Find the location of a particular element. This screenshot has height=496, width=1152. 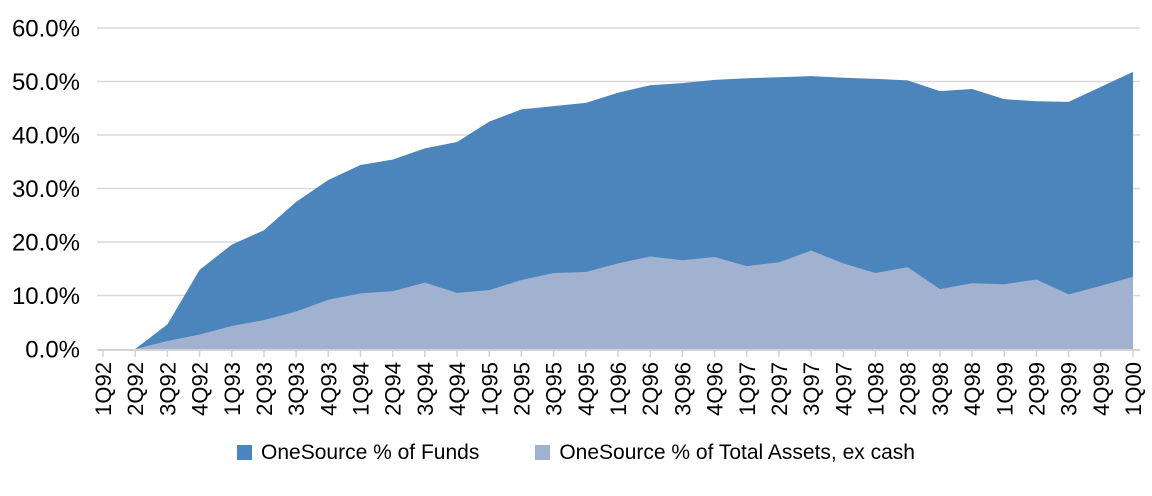

x-tick-label: 3Q94 is located at coordinates (425, 389).